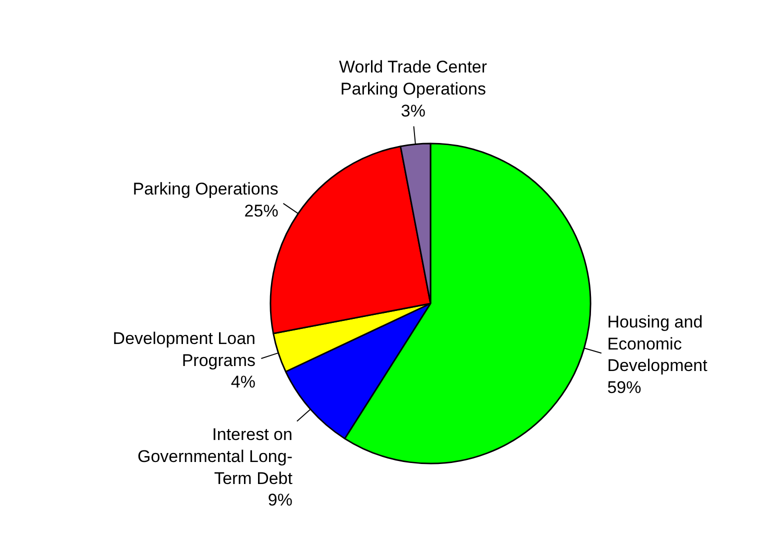 Image resolution: width=759 pixels, height=548 pixels. Describe the element at coordinates (205, 189) in the screenshot. I see `slice-label: Parking Operations` at that location.